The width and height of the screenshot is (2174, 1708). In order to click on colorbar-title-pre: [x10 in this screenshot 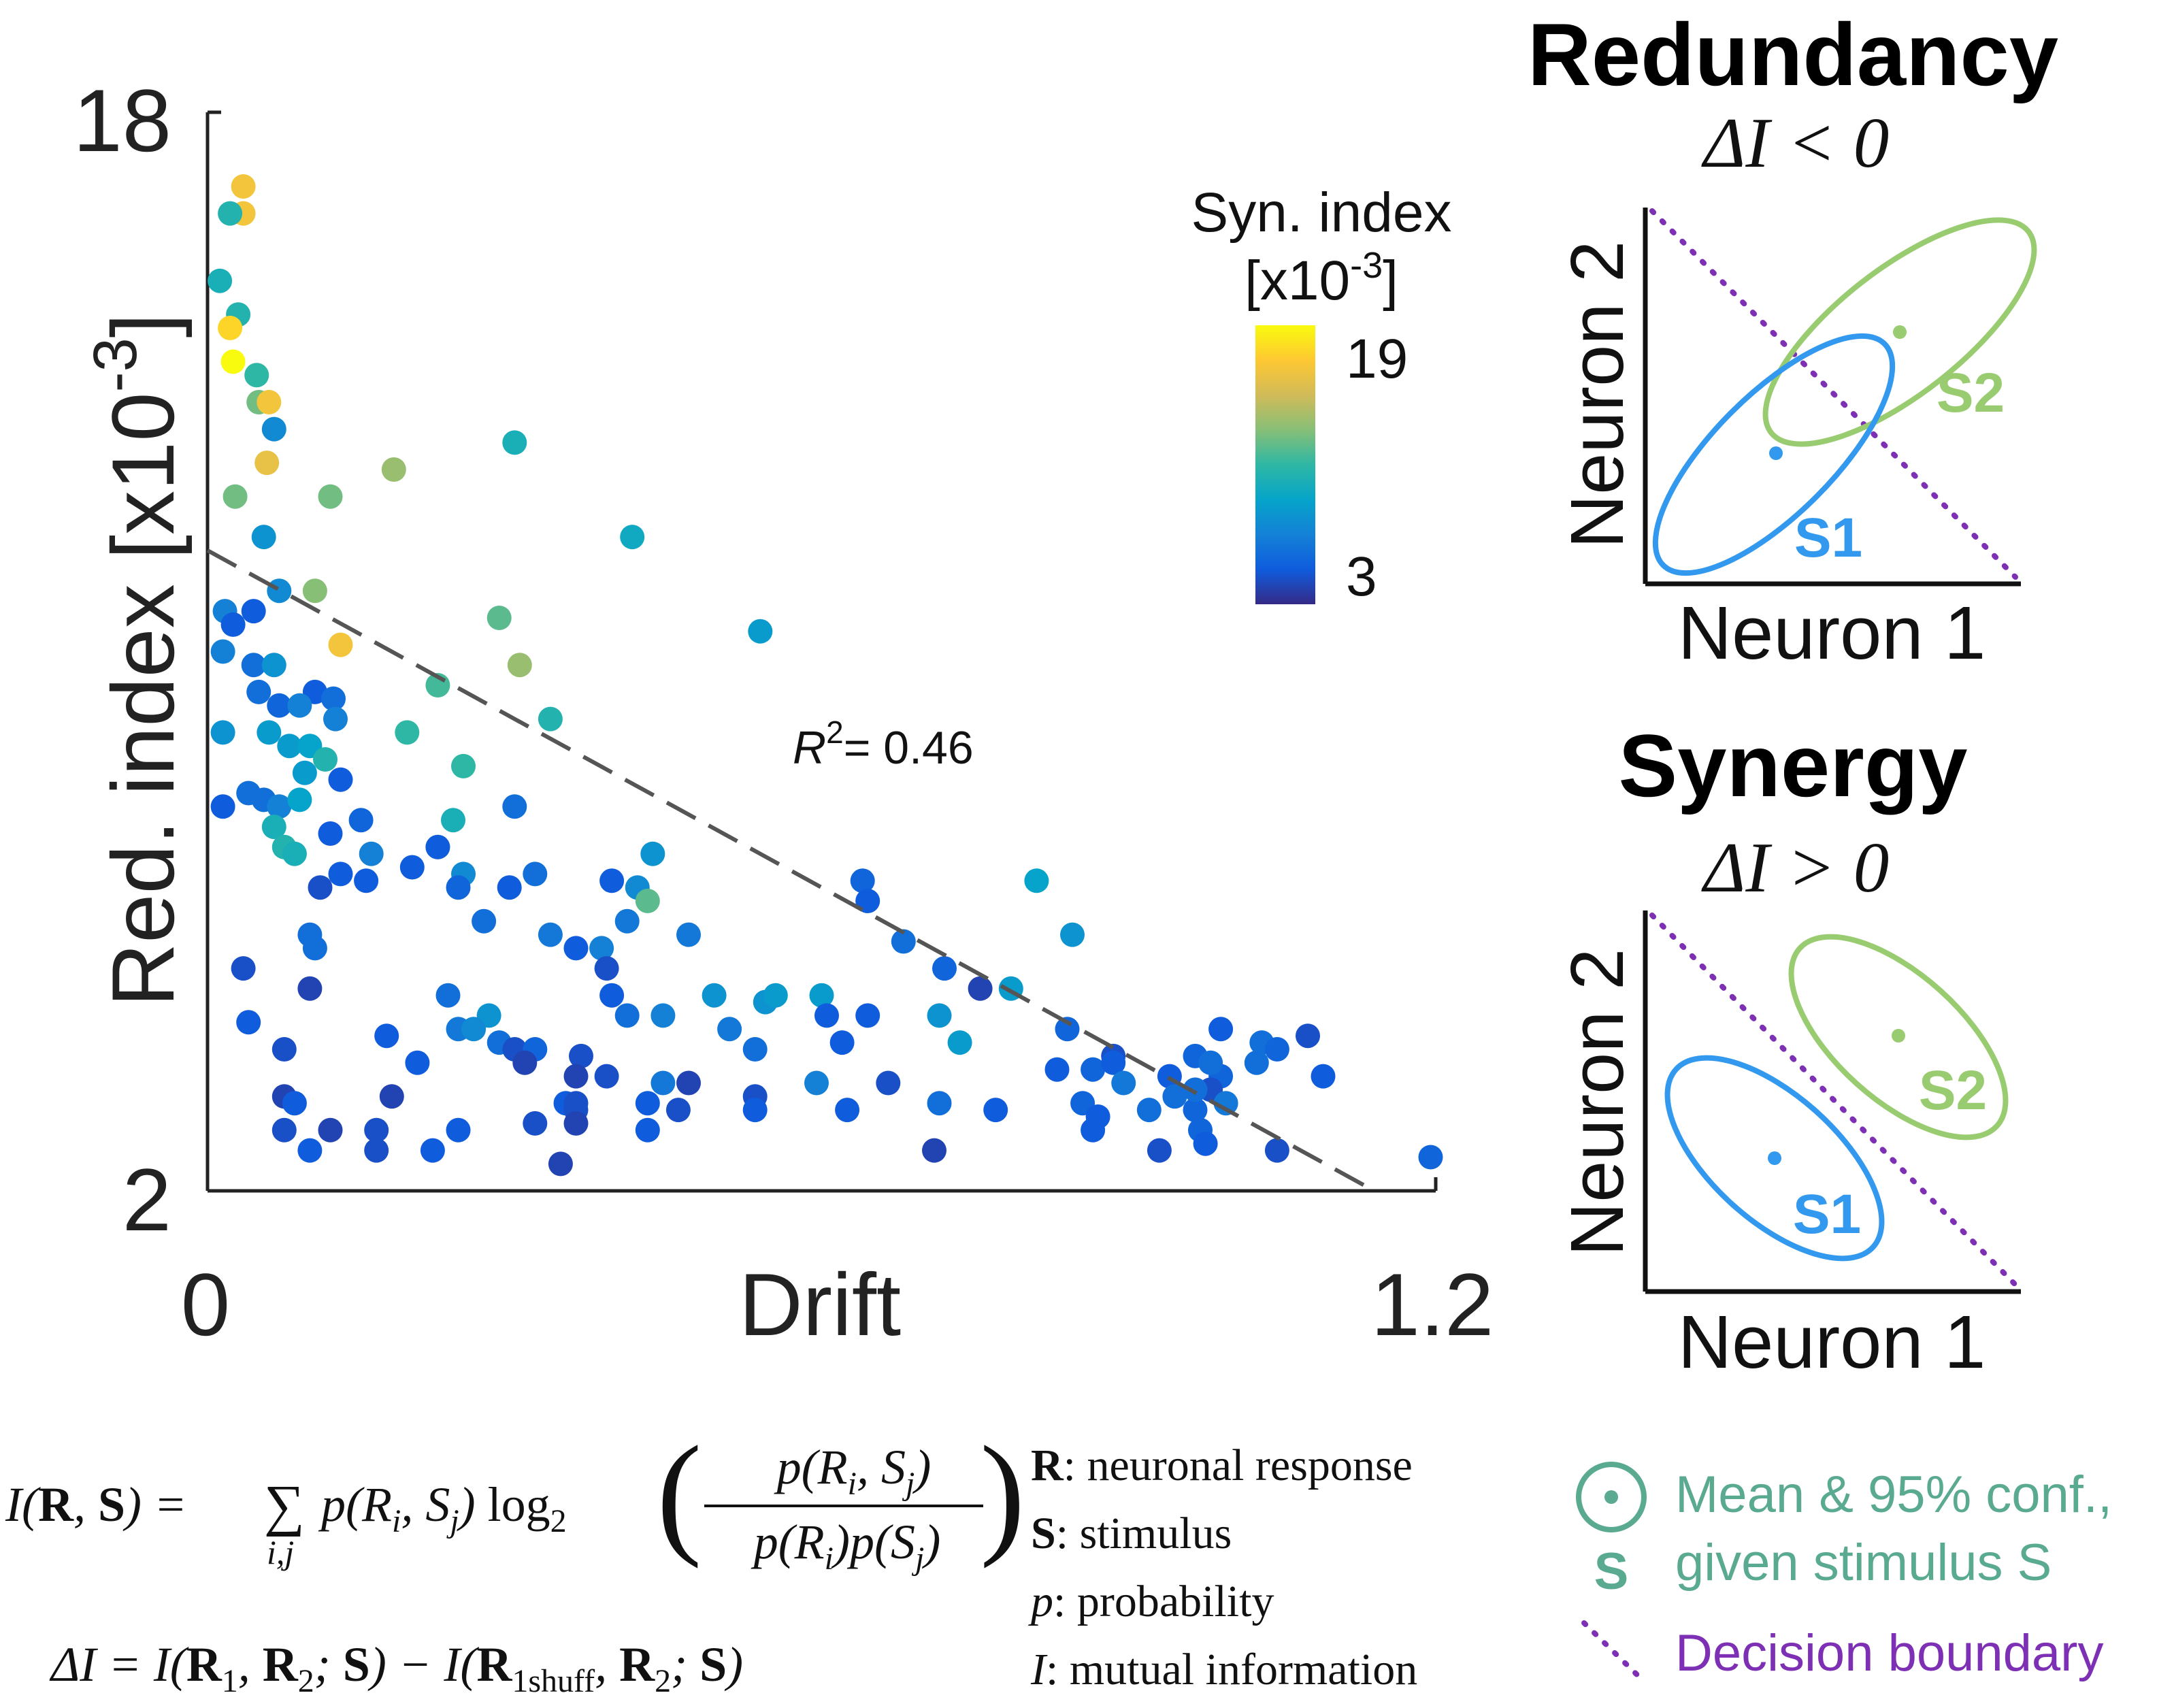, I will do `click(1297, 281)`.